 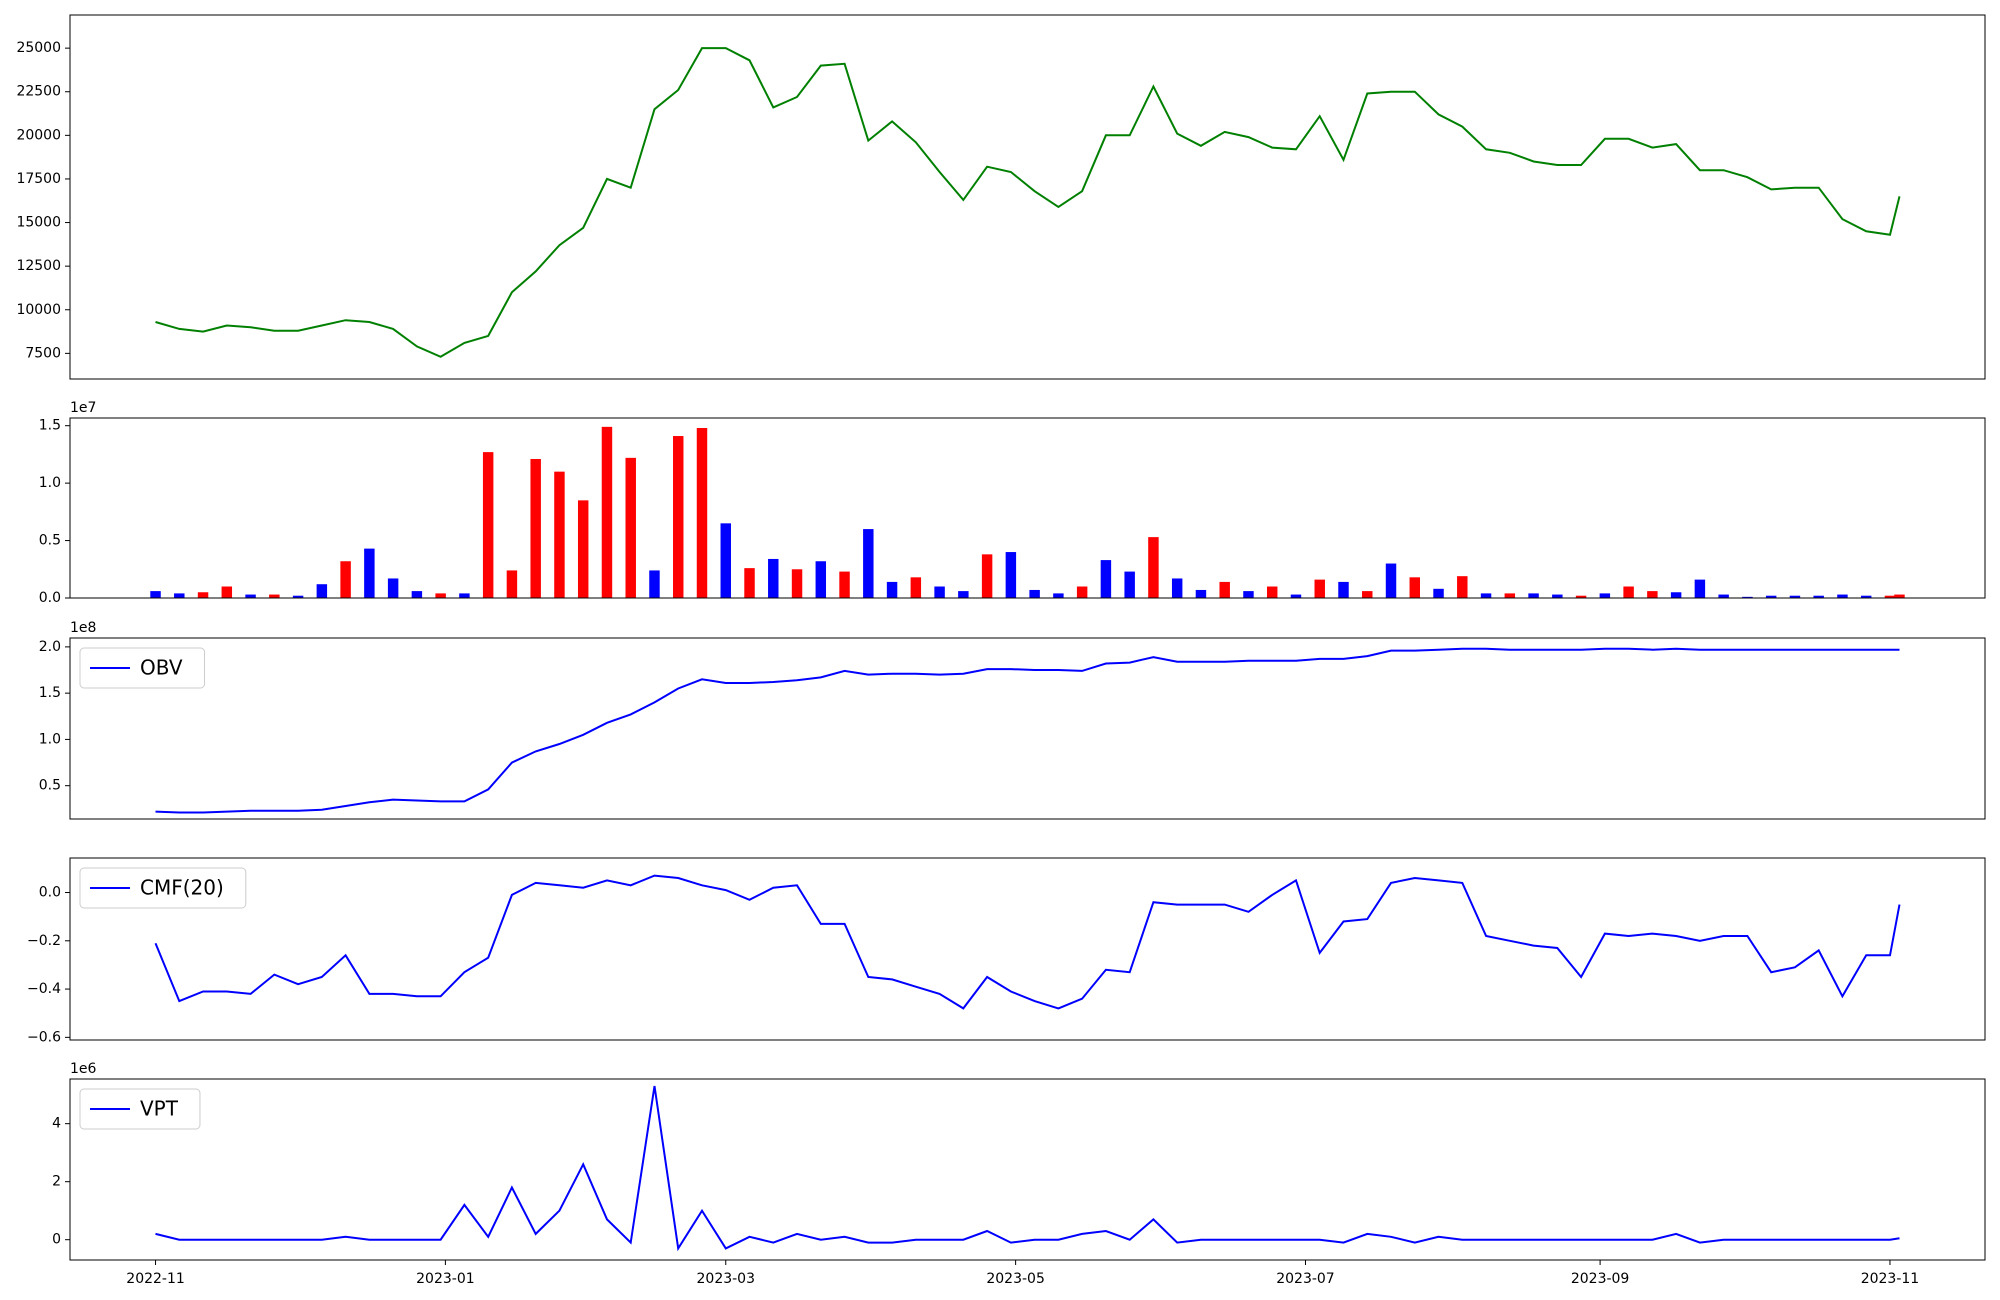 What do you see at coordinates (44, 941) in the screenshot?
I see `y-tick-label: −0.2` at bounding box center [44, 941].